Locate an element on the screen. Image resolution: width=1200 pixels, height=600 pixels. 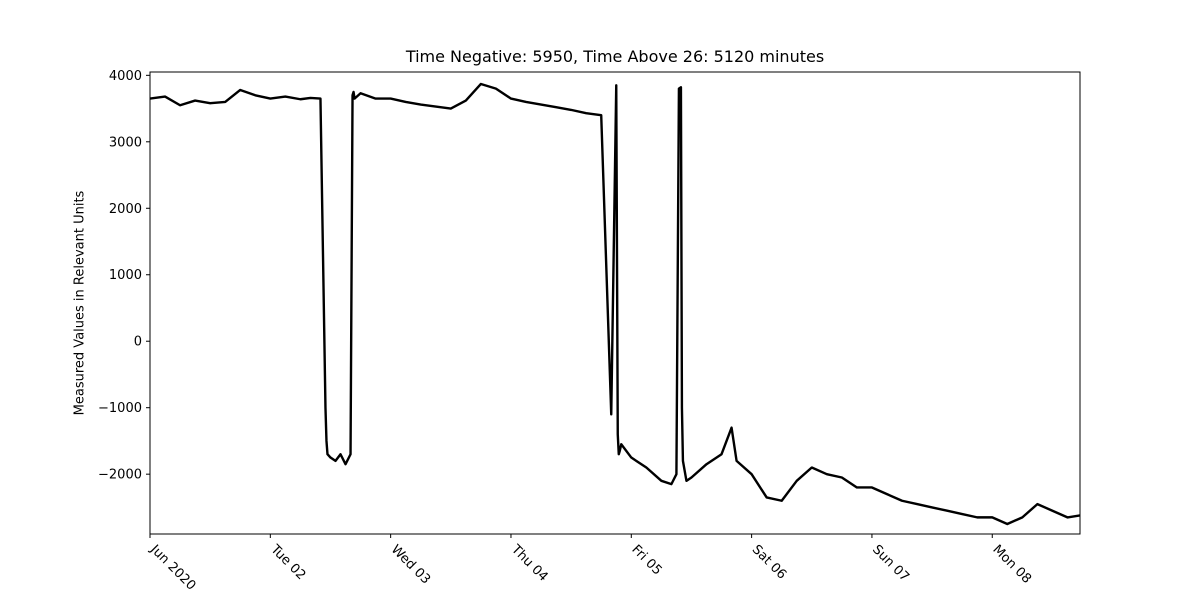
x-tick-label: Fri 05 is located at coordinates (646, 560).